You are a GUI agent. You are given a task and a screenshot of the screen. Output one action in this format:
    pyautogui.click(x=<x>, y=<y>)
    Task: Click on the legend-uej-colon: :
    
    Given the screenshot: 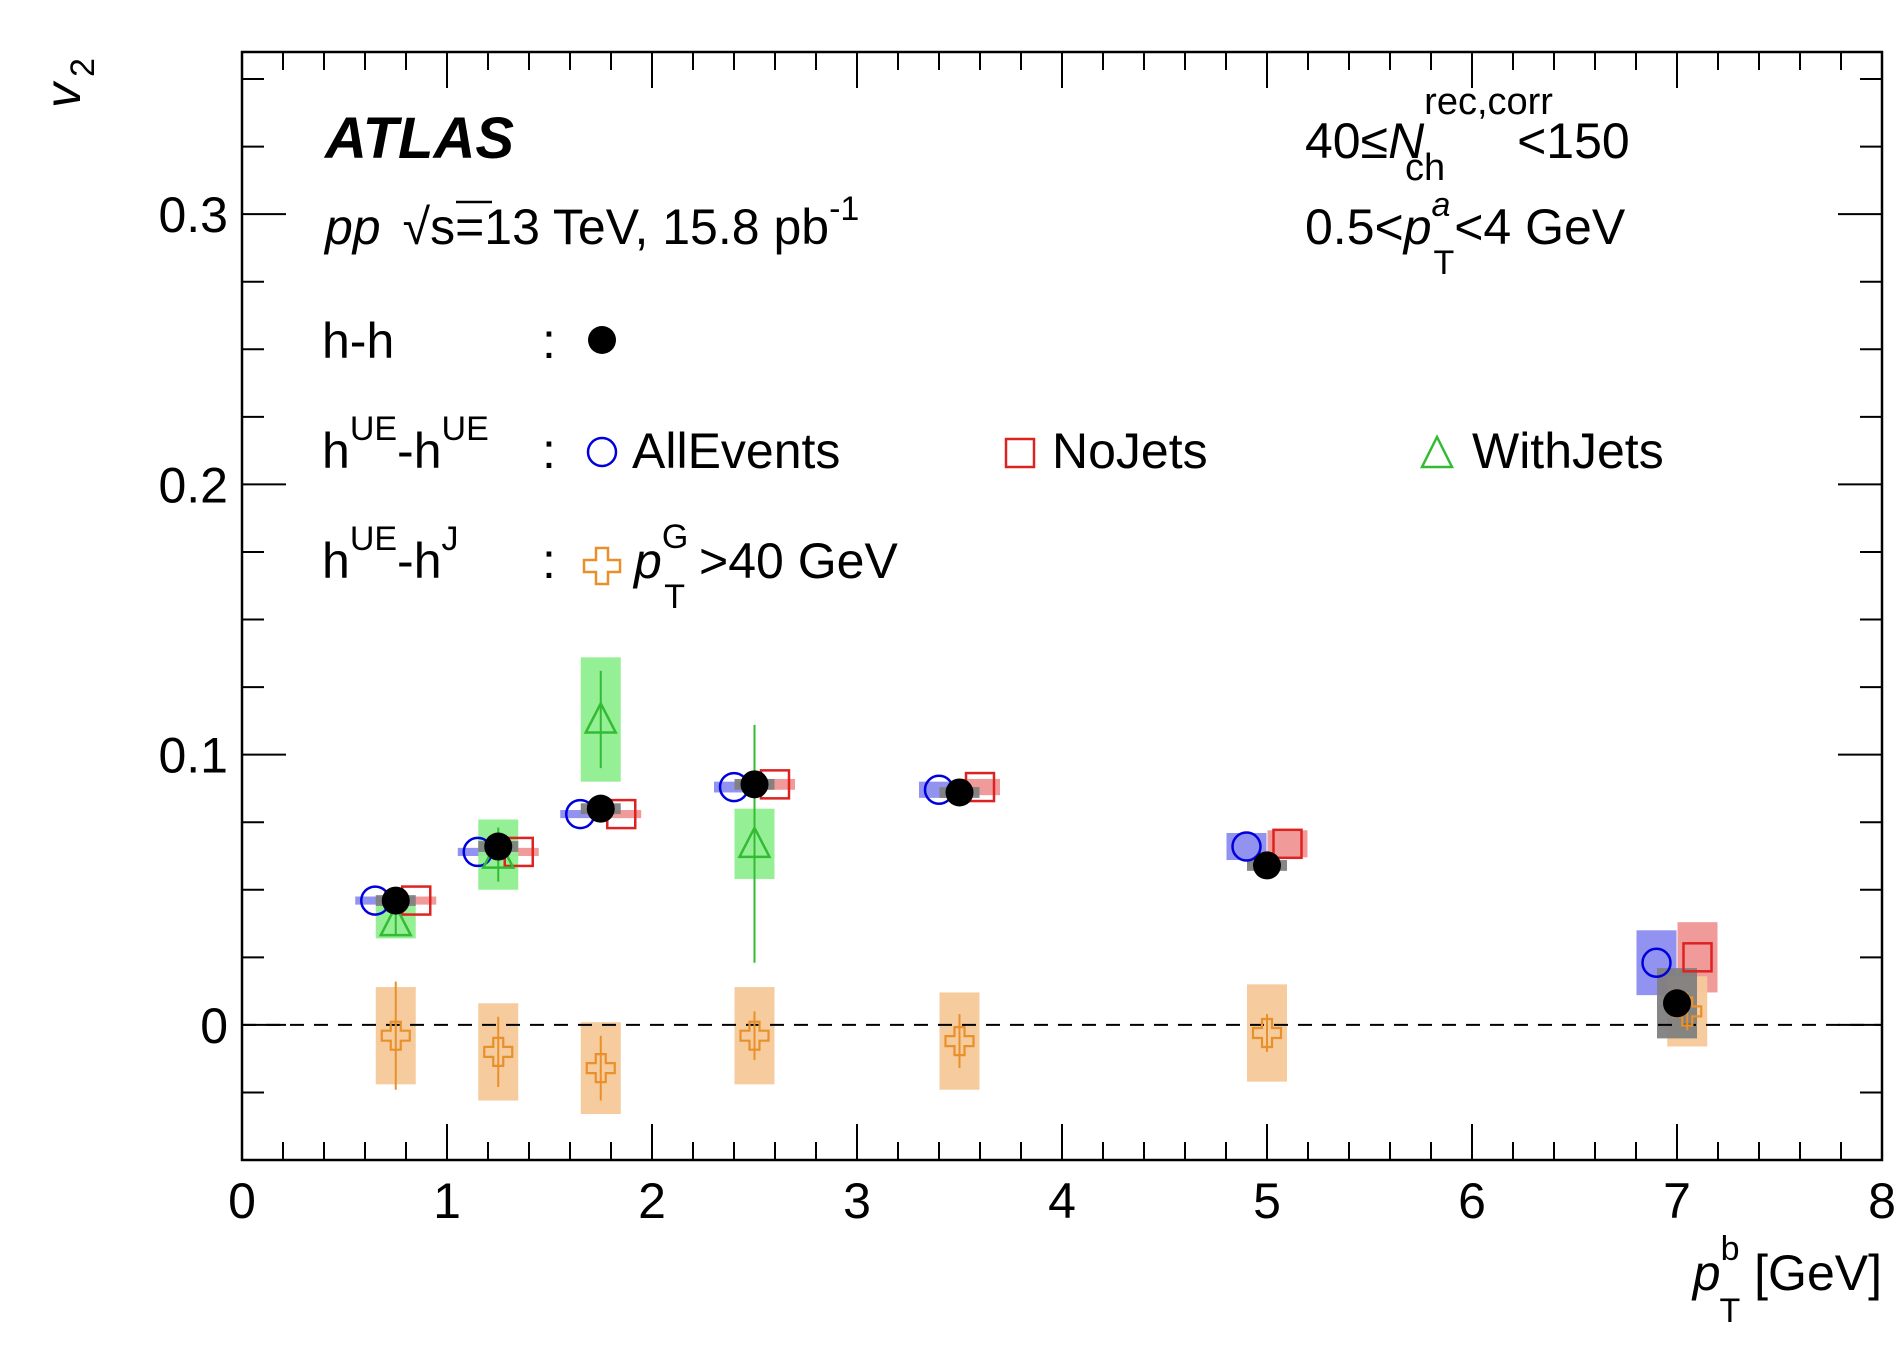 What is the action you would take?
    pyautogui.click(x=549, y=561)
    